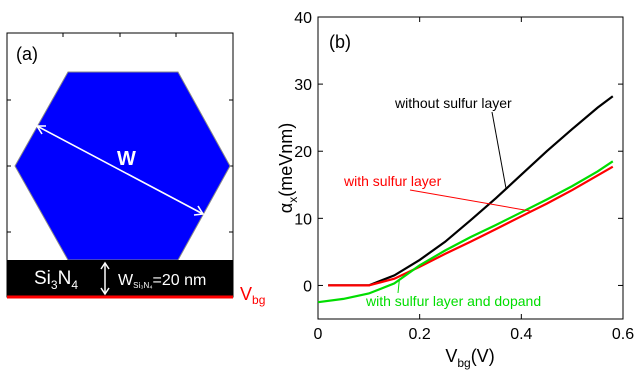  I want to click on y-tick-label: 20, so click(303, 152).